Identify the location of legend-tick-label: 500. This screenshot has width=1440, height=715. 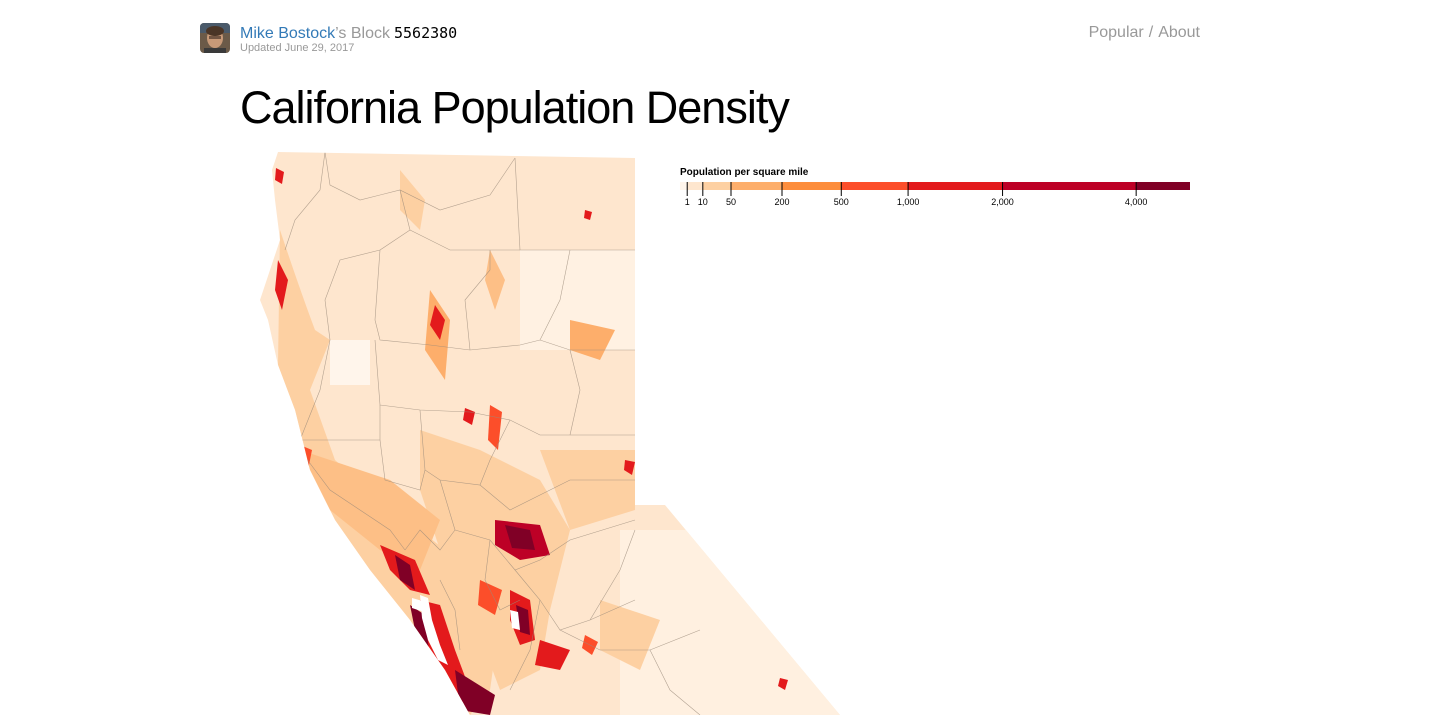
(841, 202).